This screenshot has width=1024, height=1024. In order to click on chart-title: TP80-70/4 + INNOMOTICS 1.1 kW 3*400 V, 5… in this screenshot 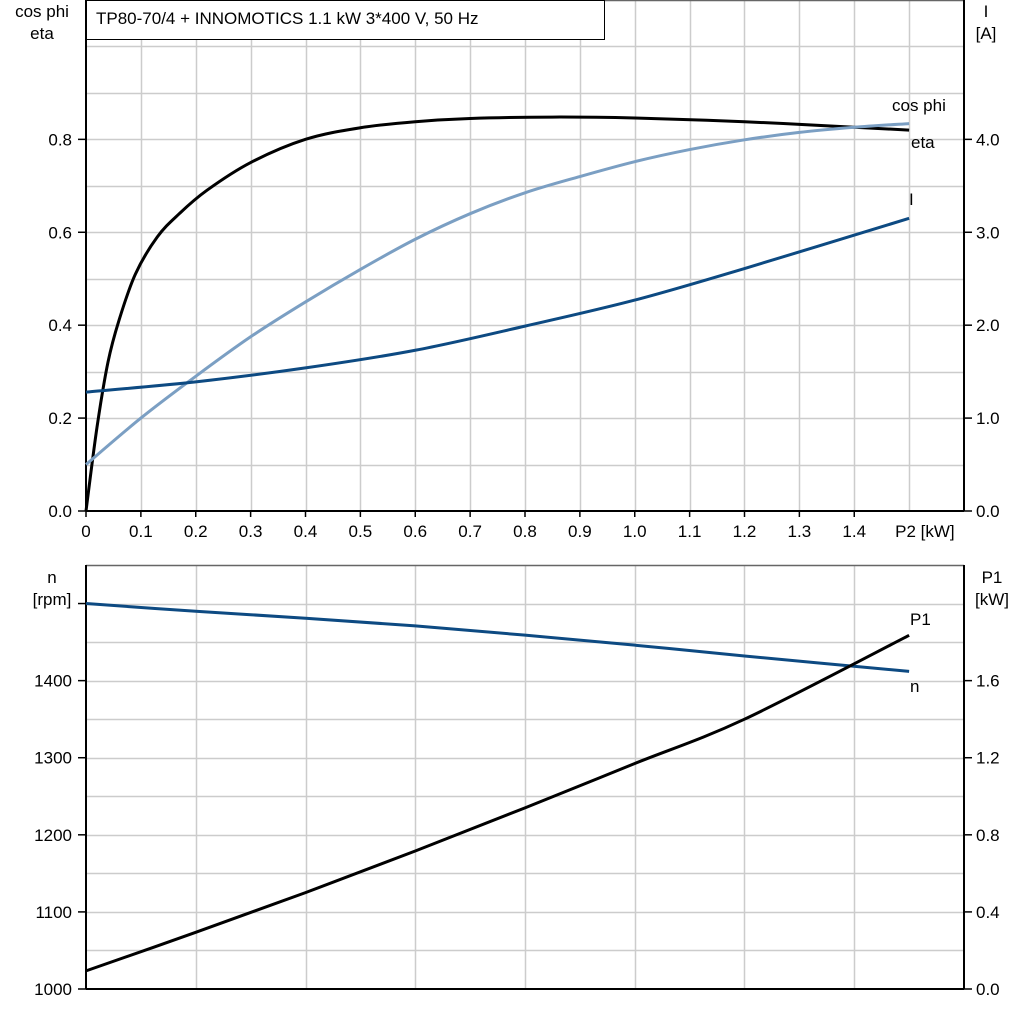, I will do `click(287, 18)`.